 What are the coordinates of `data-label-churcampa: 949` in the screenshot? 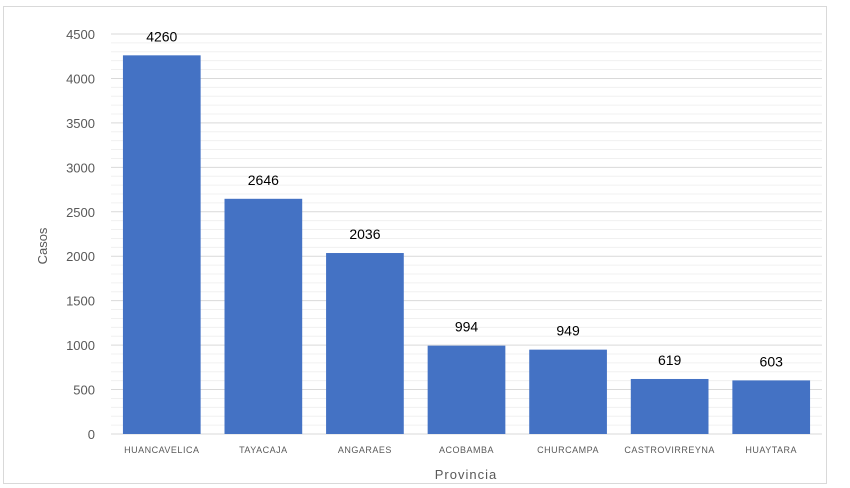 It's located at (568, 331).